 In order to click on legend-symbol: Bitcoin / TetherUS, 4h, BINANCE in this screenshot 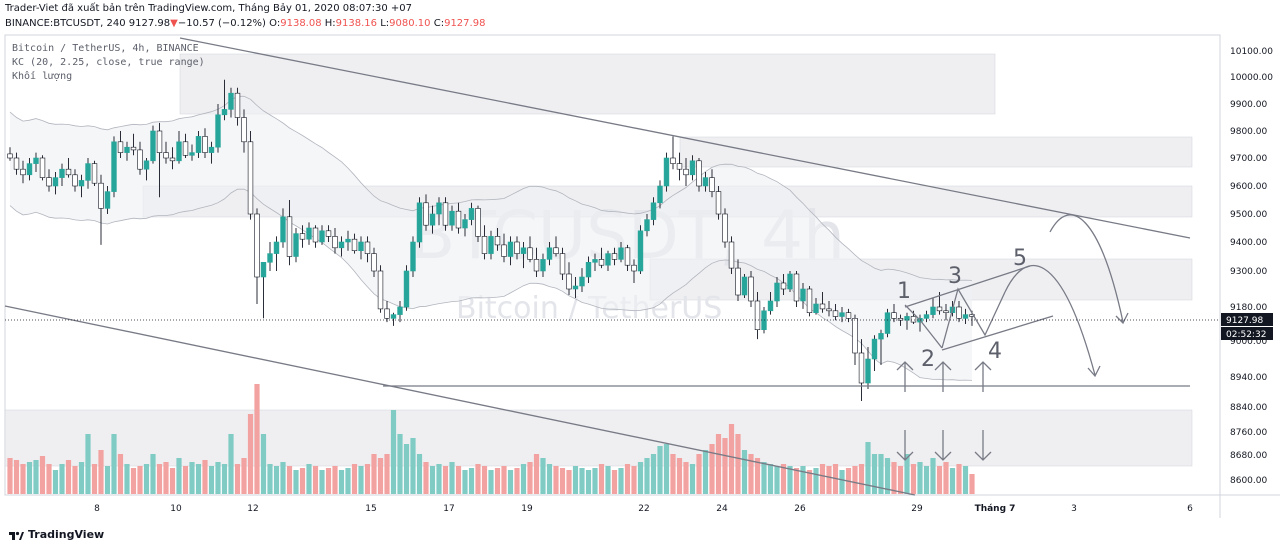, I will do `click(105, 48)`.